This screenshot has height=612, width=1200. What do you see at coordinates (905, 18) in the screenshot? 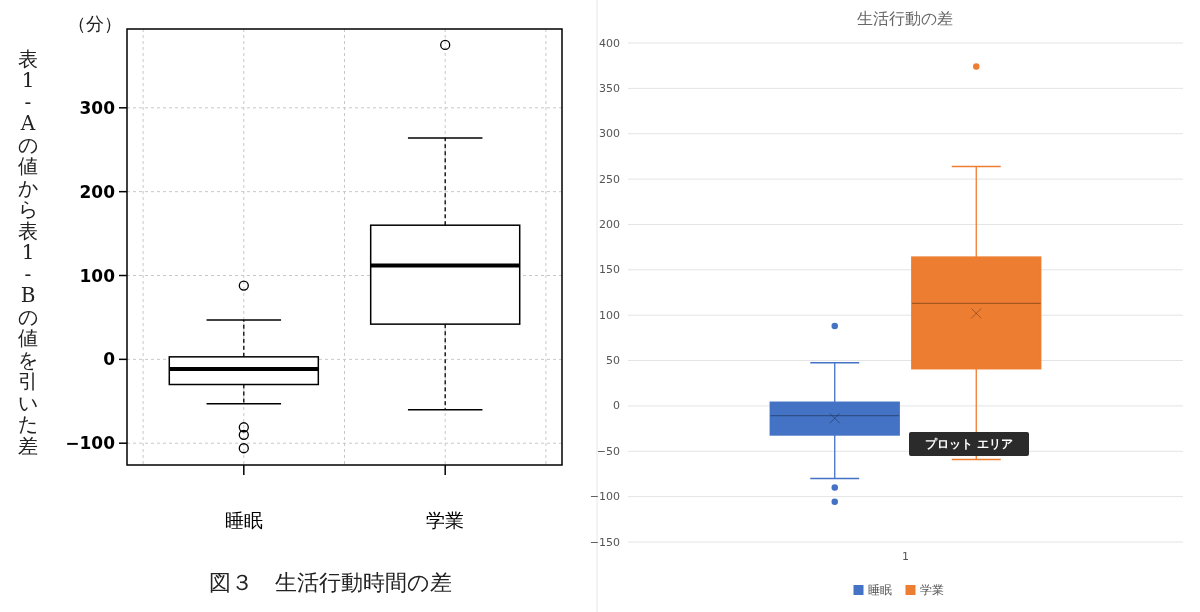
I see `chart-title: 生活行動の差` at bounding box center [905, 18].